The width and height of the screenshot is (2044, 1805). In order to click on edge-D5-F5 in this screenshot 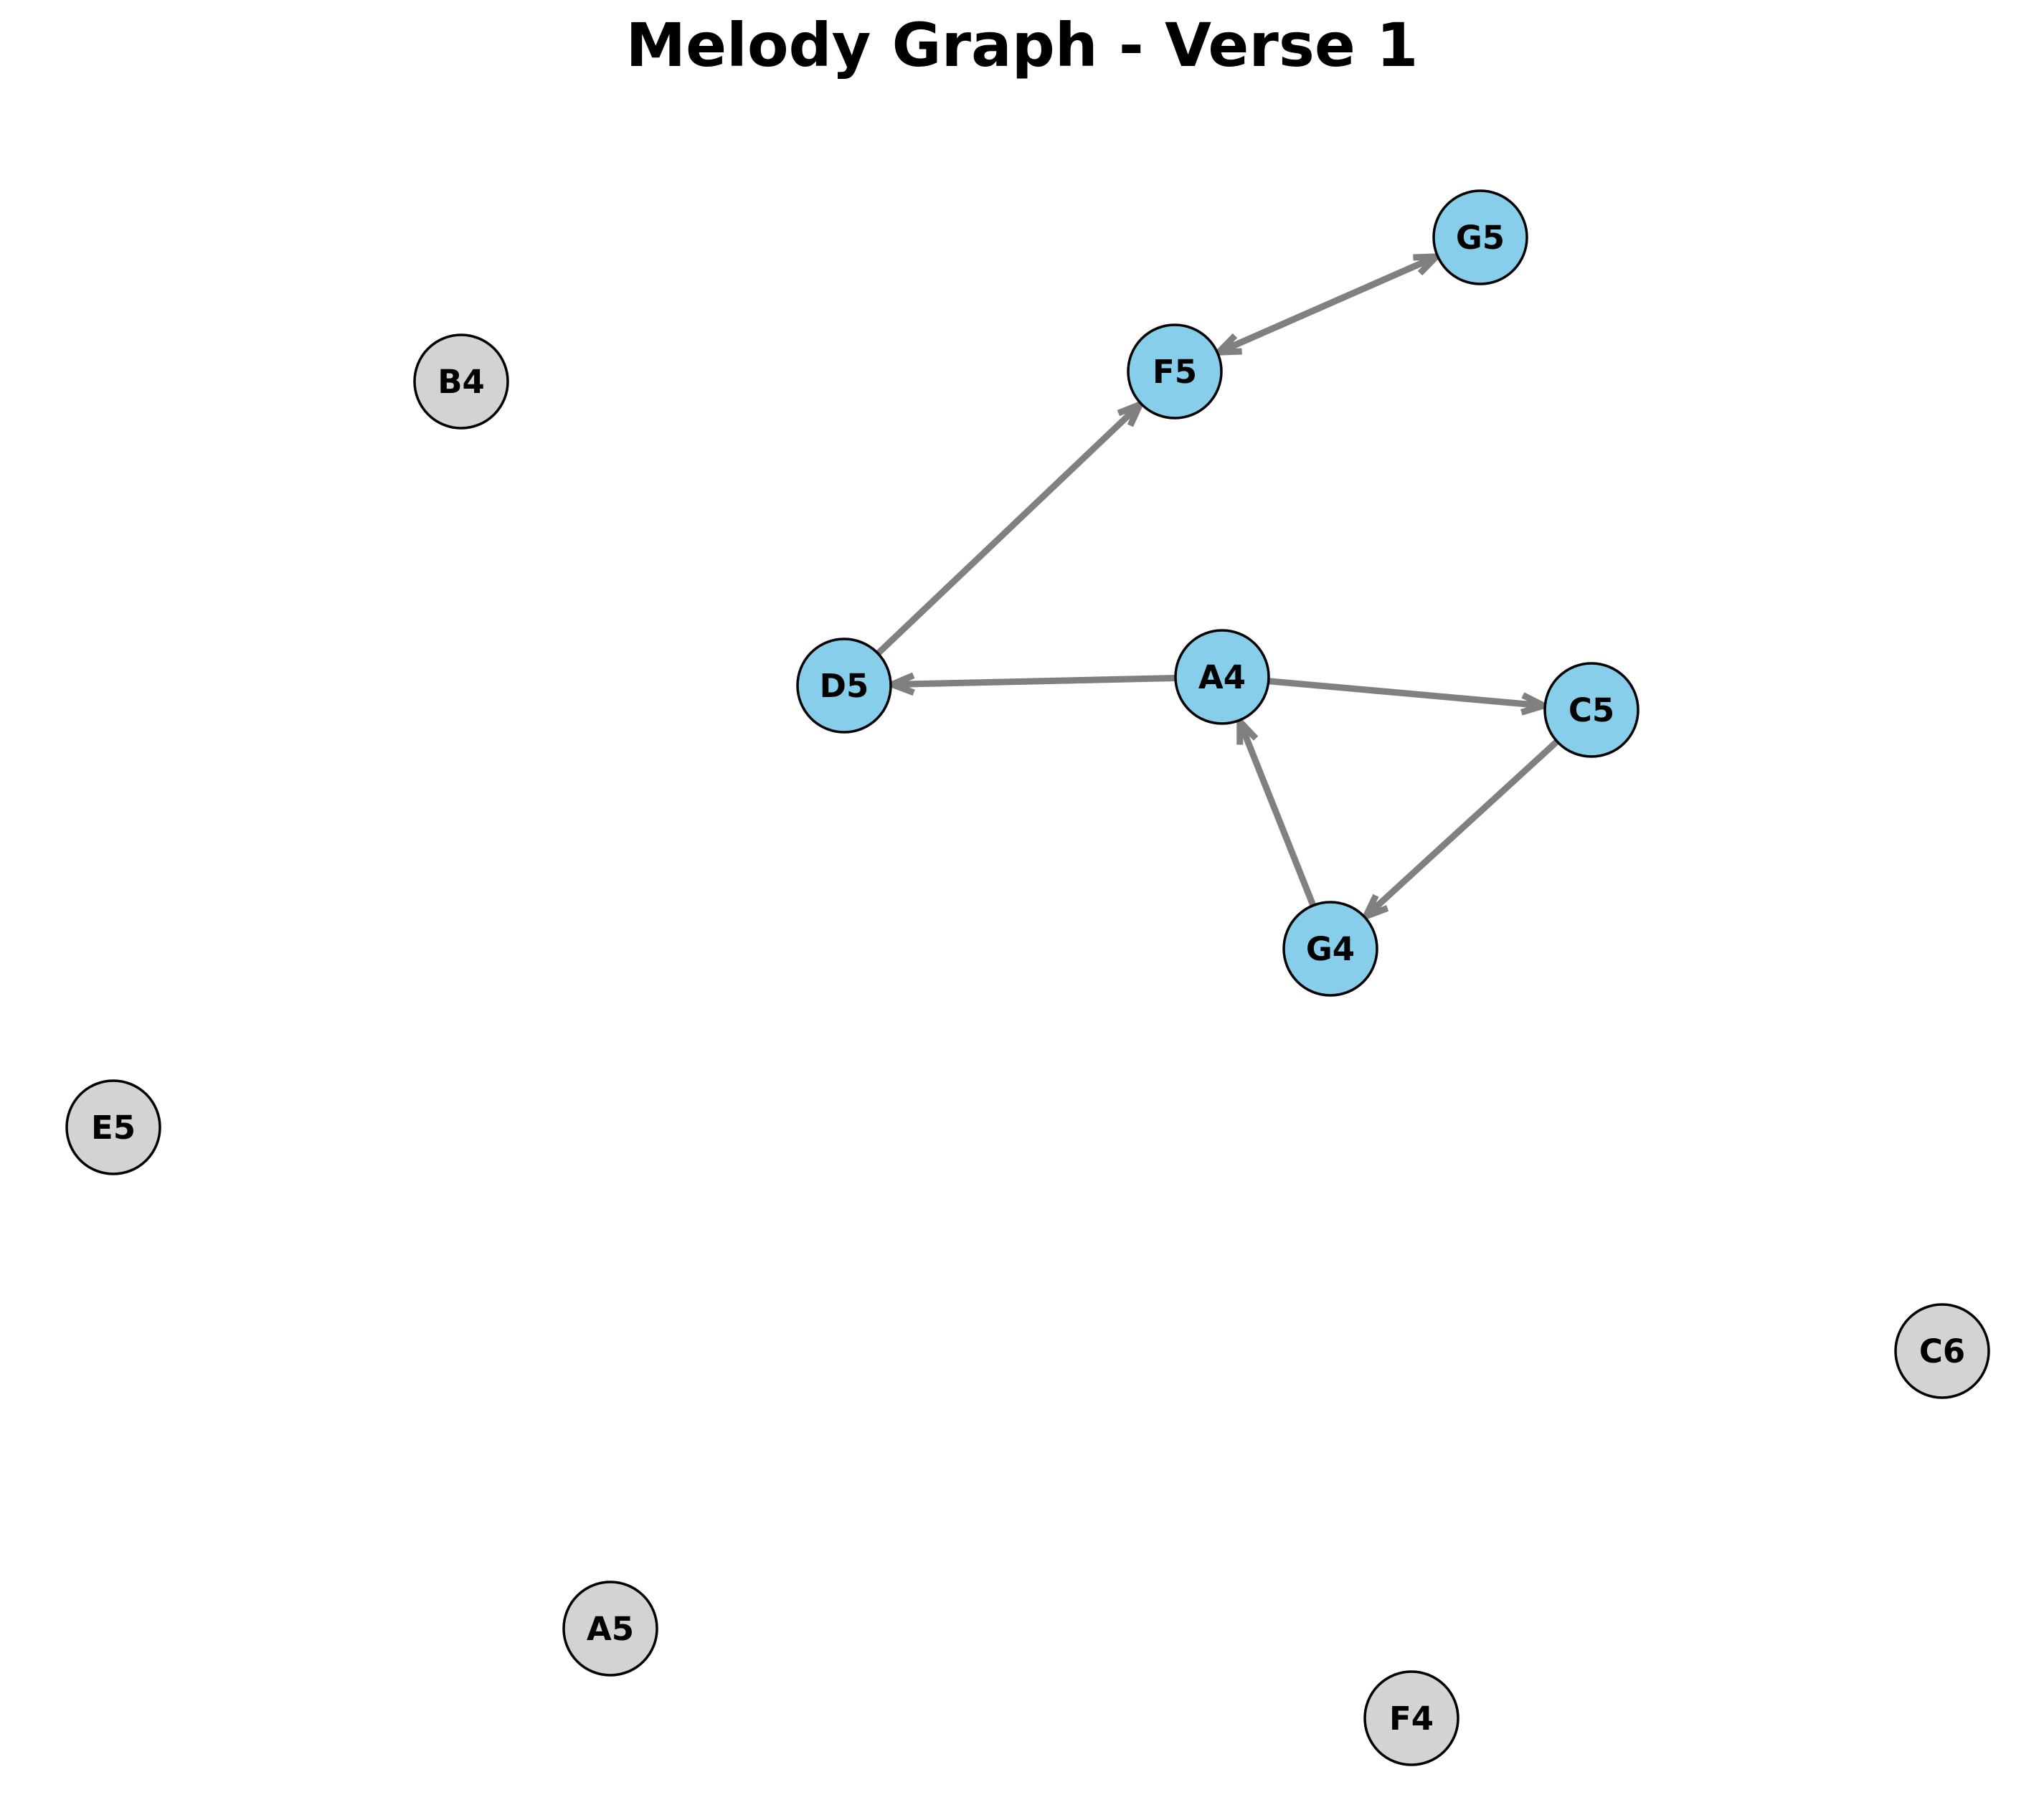, I will do `click(1011, 527)`.